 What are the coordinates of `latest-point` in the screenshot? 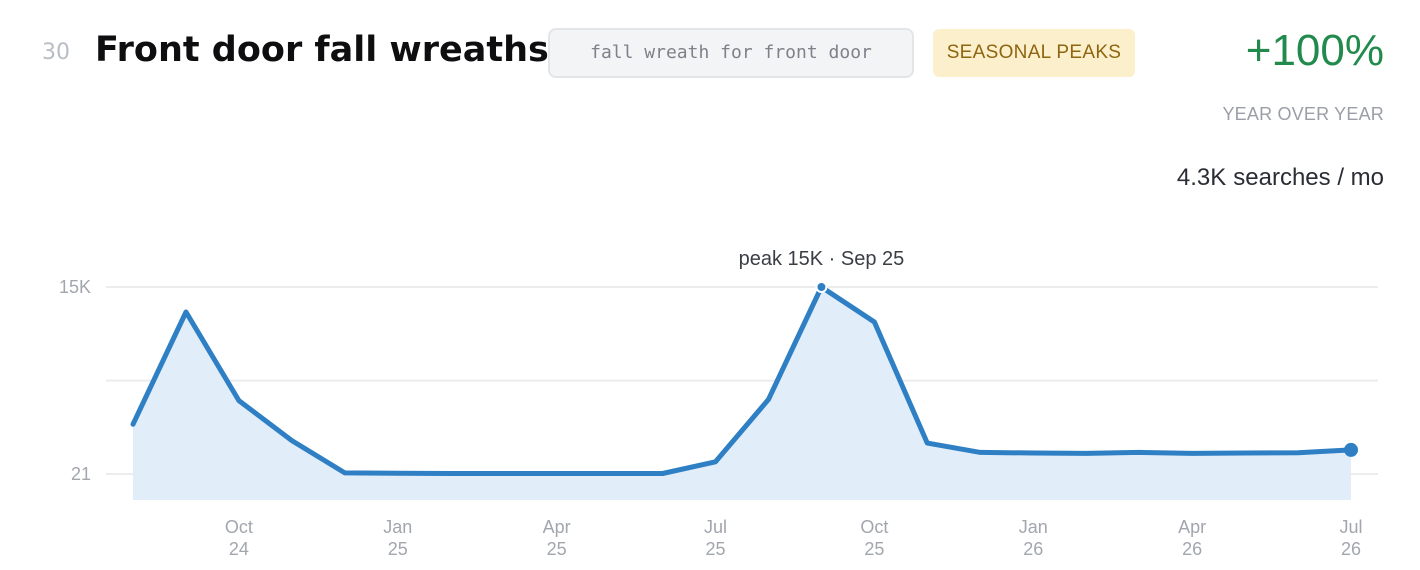 It's located at (1351, 449).